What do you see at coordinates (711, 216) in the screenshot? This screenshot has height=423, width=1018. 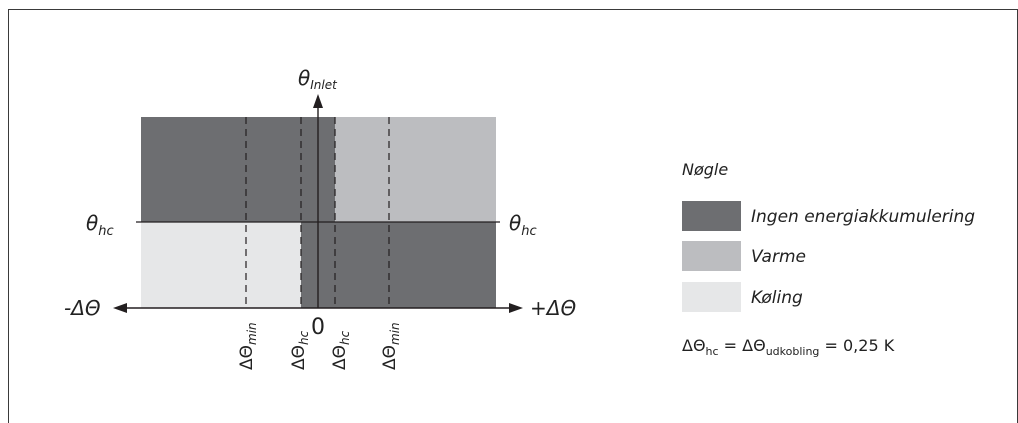 I see `legend-swatch-no-accumulation` at bounding box center [711, 216].